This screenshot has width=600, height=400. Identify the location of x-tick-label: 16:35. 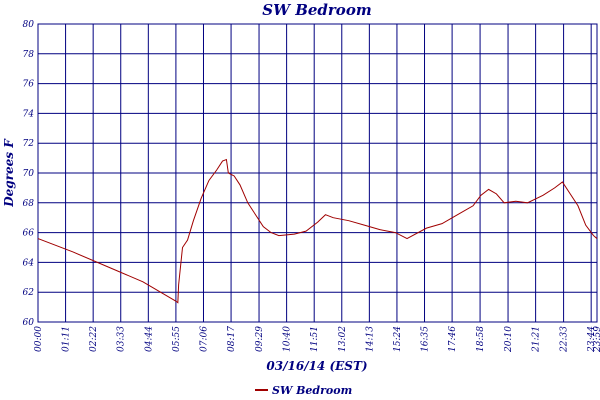
(426, 339).